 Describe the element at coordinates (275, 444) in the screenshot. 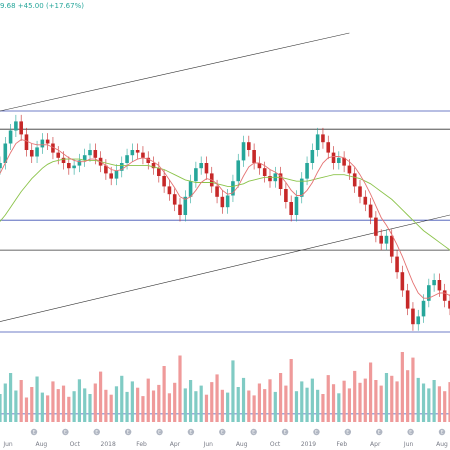

I see `x-tick-label: Oct` at that location.